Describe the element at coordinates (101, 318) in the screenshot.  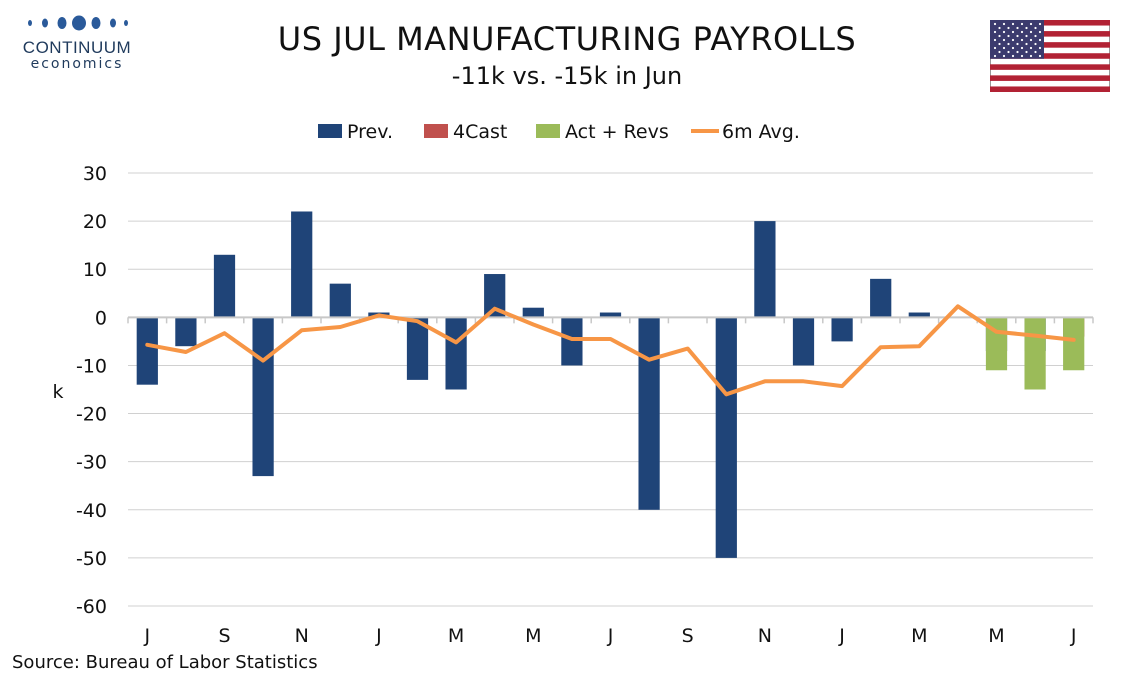
I see `y-tick-label: 0` at that location.